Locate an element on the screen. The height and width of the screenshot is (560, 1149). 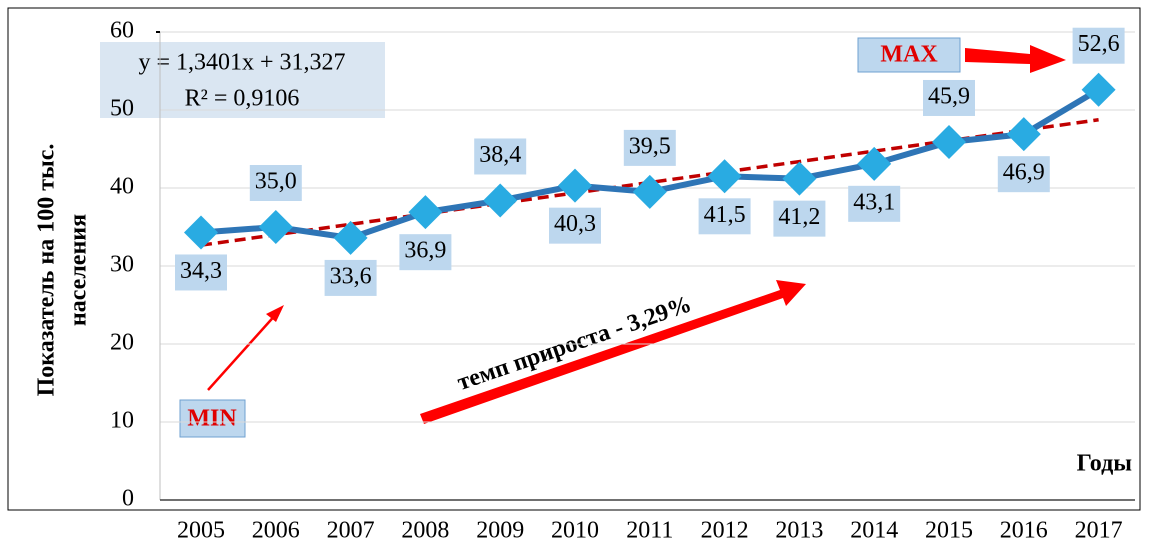
x-tick-label: 2005 is located at coordinates (201, 531).